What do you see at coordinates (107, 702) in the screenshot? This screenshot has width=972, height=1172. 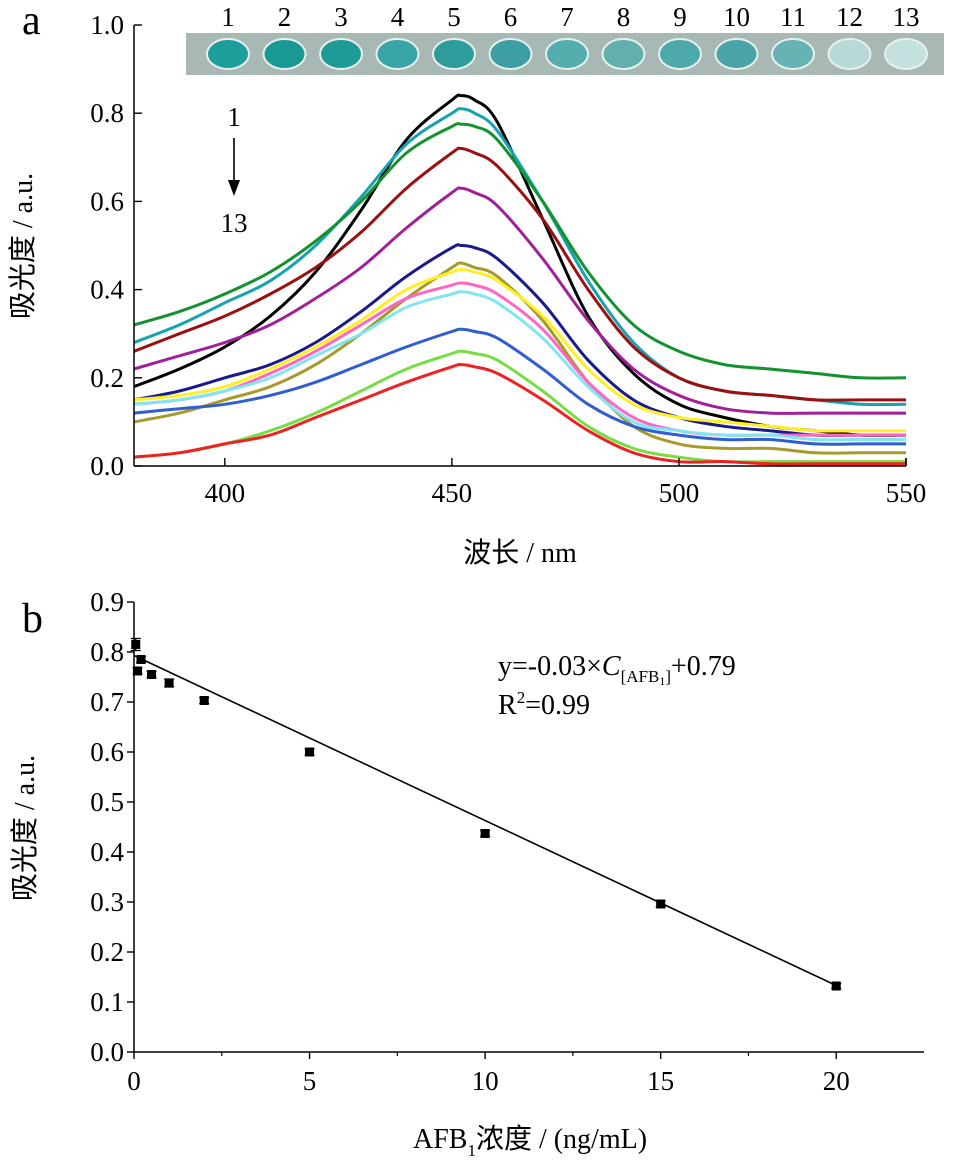 I see `panel-b-y-tick-label: 0.7` at bounding box center [107, 702].